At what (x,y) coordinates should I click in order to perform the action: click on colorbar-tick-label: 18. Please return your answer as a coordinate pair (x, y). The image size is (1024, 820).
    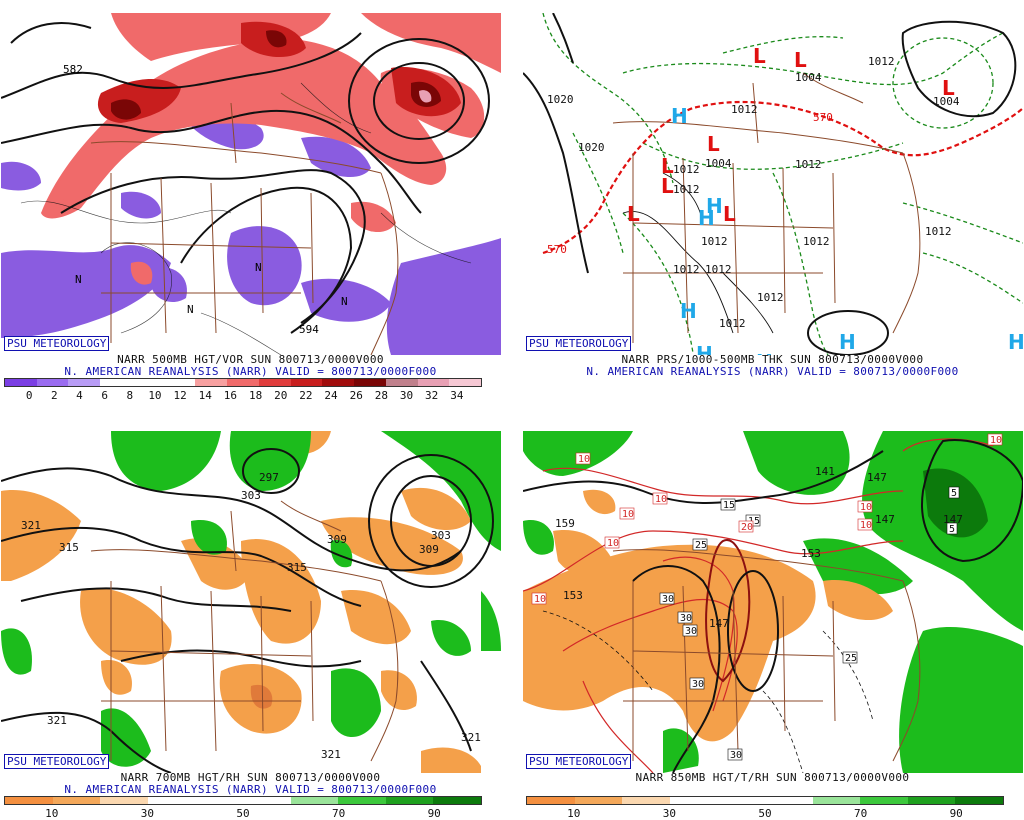
    Looking at the image, I should click on (255, 395).